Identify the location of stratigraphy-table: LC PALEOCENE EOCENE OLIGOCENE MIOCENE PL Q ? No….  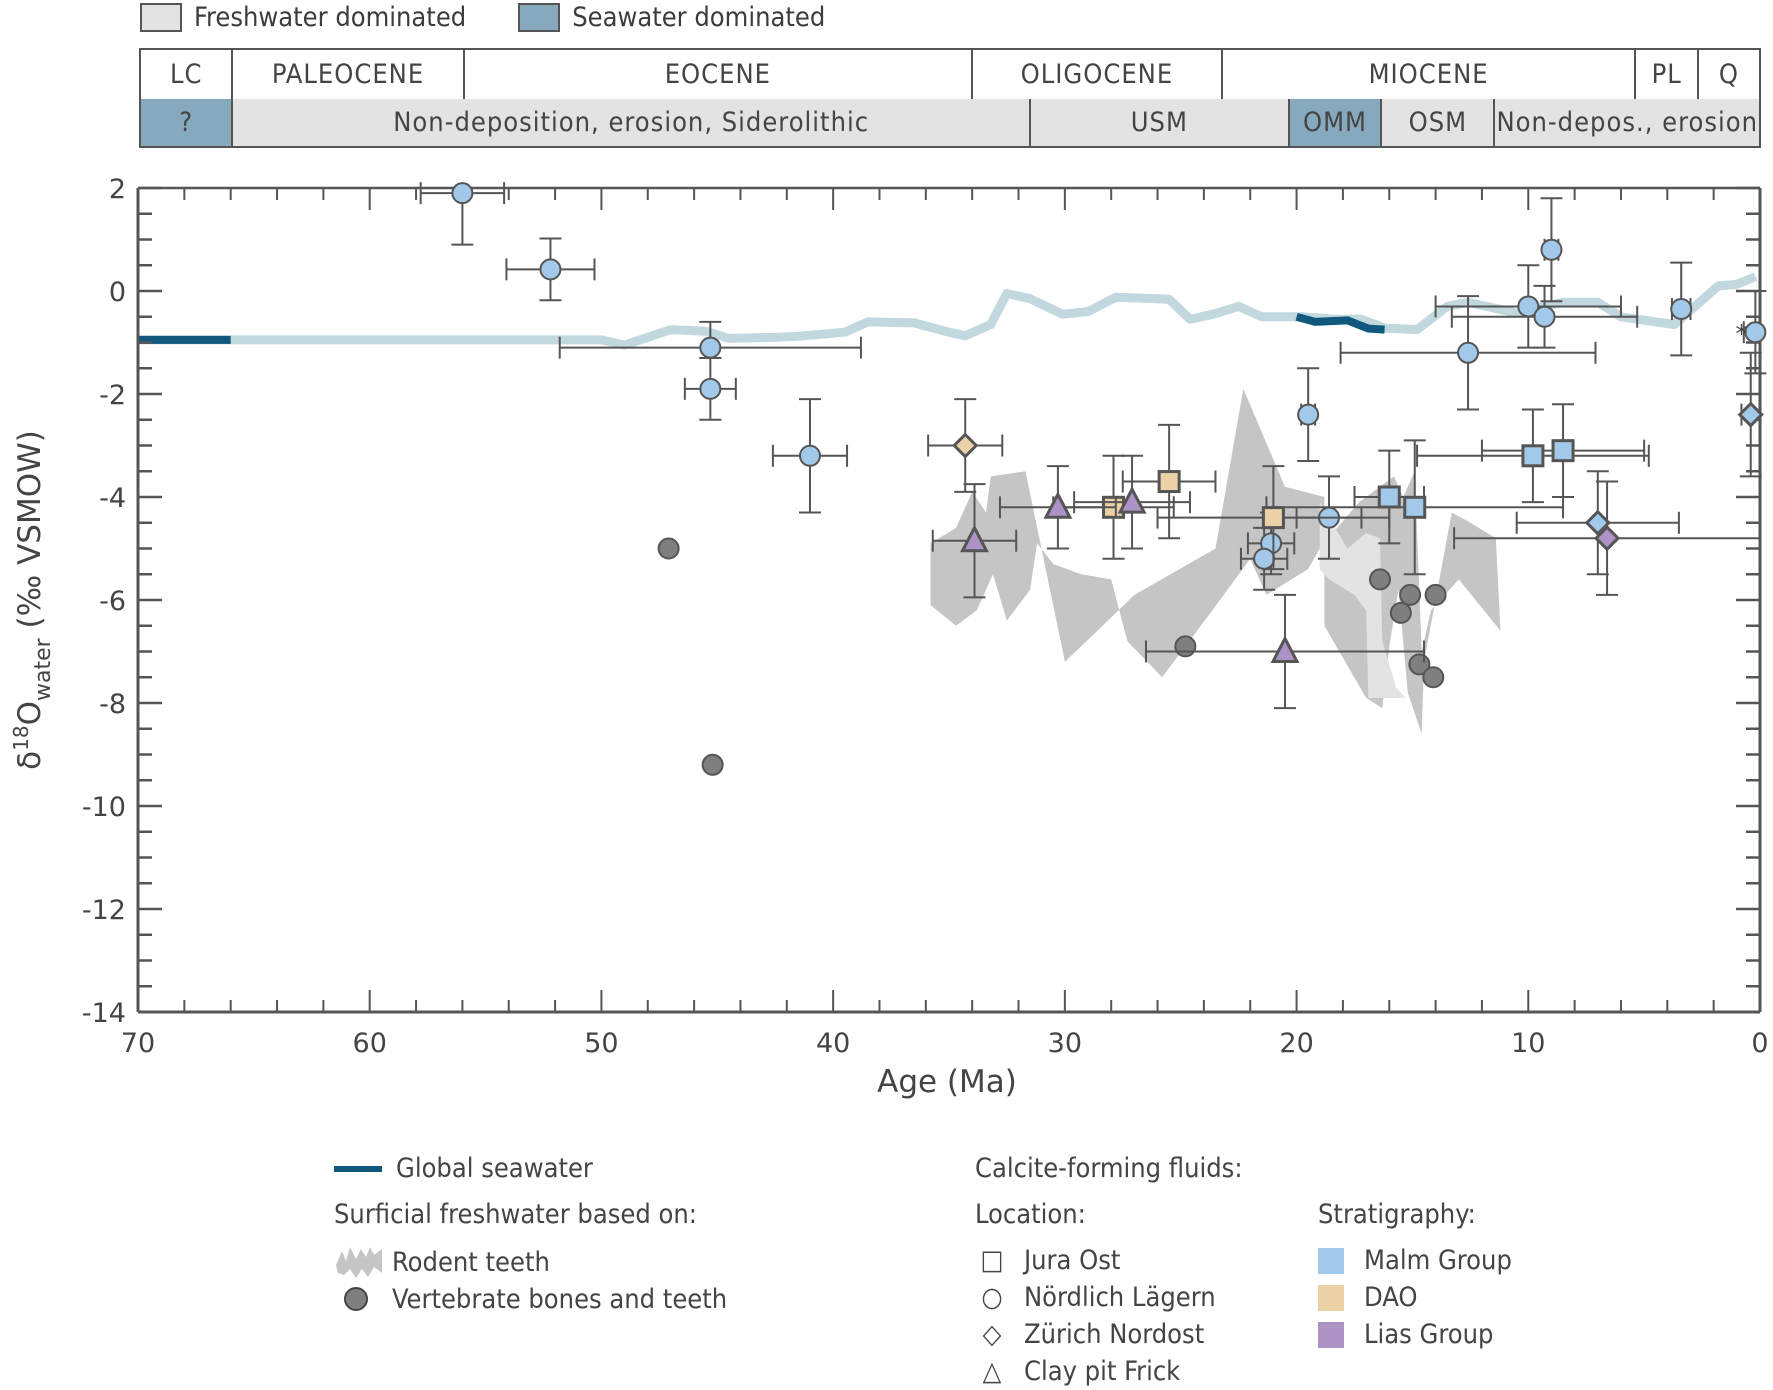
(950, 98).